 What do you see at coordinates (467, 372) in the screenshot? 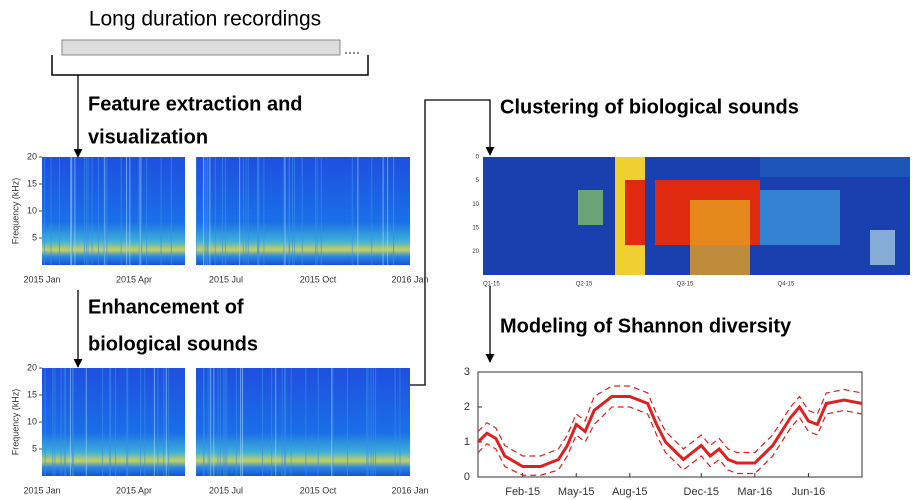
I see `y-tick-label: 3` at bounding box center [467, 372].